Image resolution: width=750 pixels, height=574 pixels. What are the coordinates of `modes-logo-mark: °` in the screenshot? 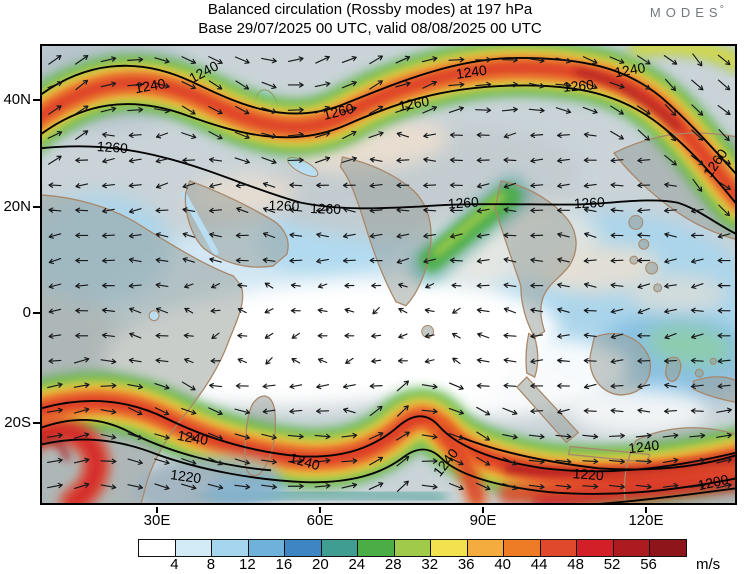 It's located at (721, 10).